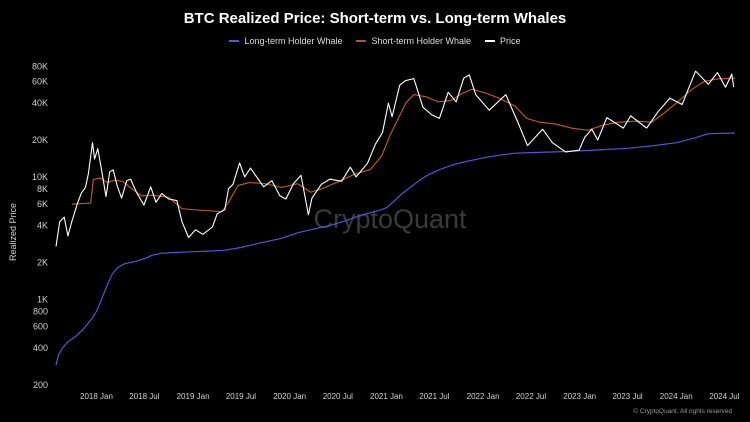 The width and height of the screenshot is (750, 422). Describe the element at coordinates (40, 103) in the screenshot. I see `y-tick-label: 40K` at that location.